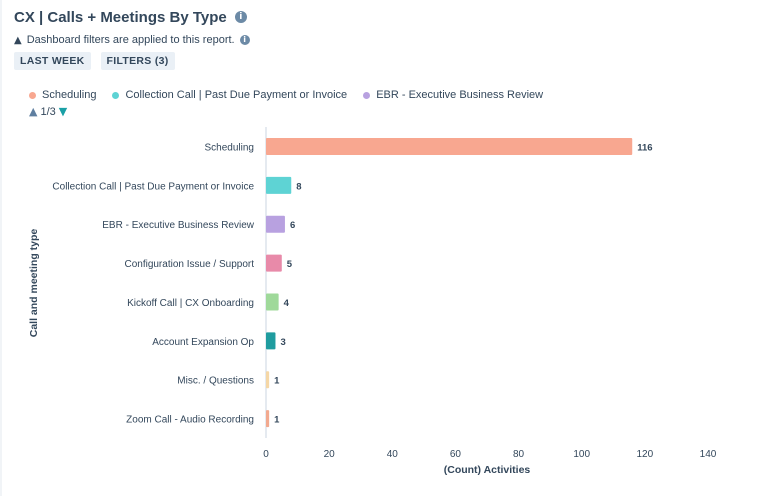  Describe the element at coordinates (215, 381) in the screenshot. I see `category-label: Misc. / Questions` at that location.